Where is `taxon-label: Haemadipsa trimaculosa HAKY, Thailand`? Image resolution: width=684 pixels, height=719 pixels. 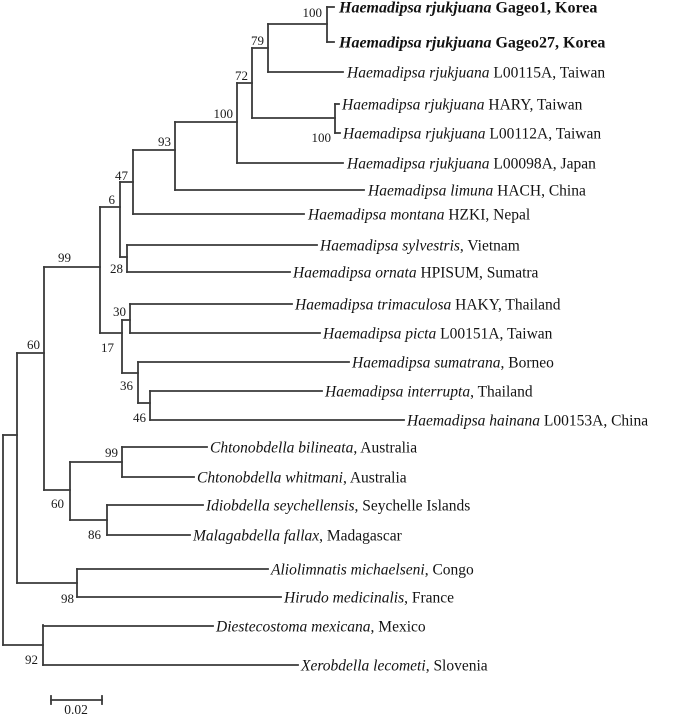
taxon-label: Haemadipsa trimaculosa HAKY, Thailand is located at coordinates (427, 305).